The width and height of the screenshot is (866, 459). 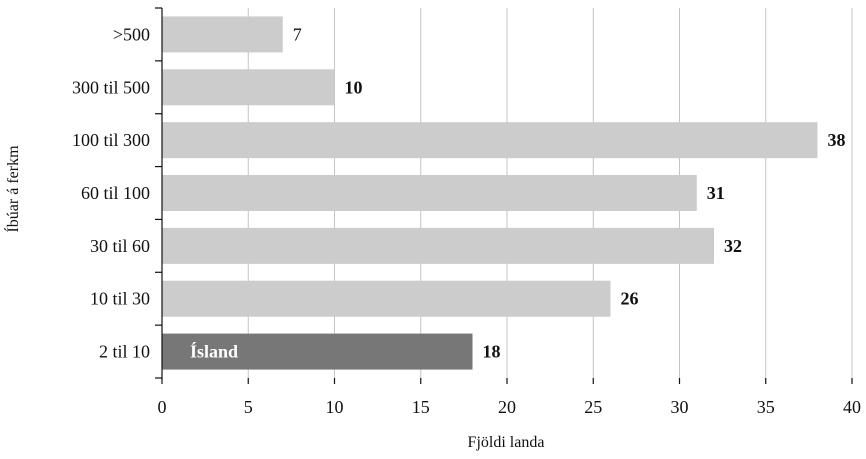 What do you see at coordinates (120, 246) in the screenshot?
I see `category-label: 30 til 60` at bounding box center [120, 246].